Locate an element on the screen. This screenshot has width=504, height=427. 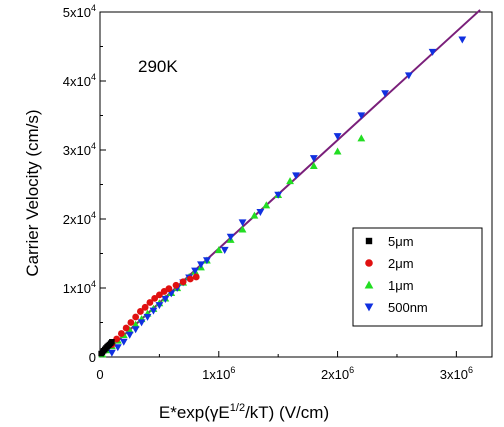
x-axis-title-suffix: /kT) (V/cm) is located at coordinates (287, 412).